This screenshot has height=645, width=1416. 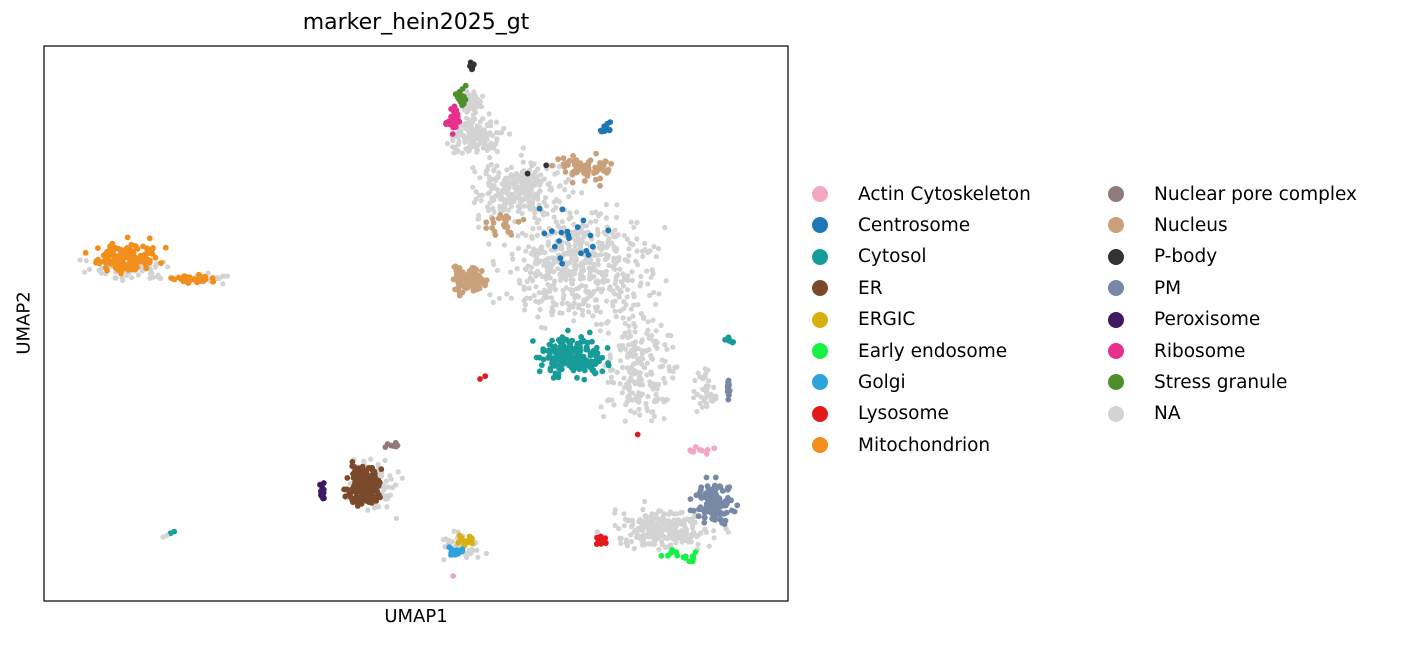 What do you see at coordinates (1186, 257) in the screenshot?
I see `legend-label: P-body` at bounding box center [1186, 257].